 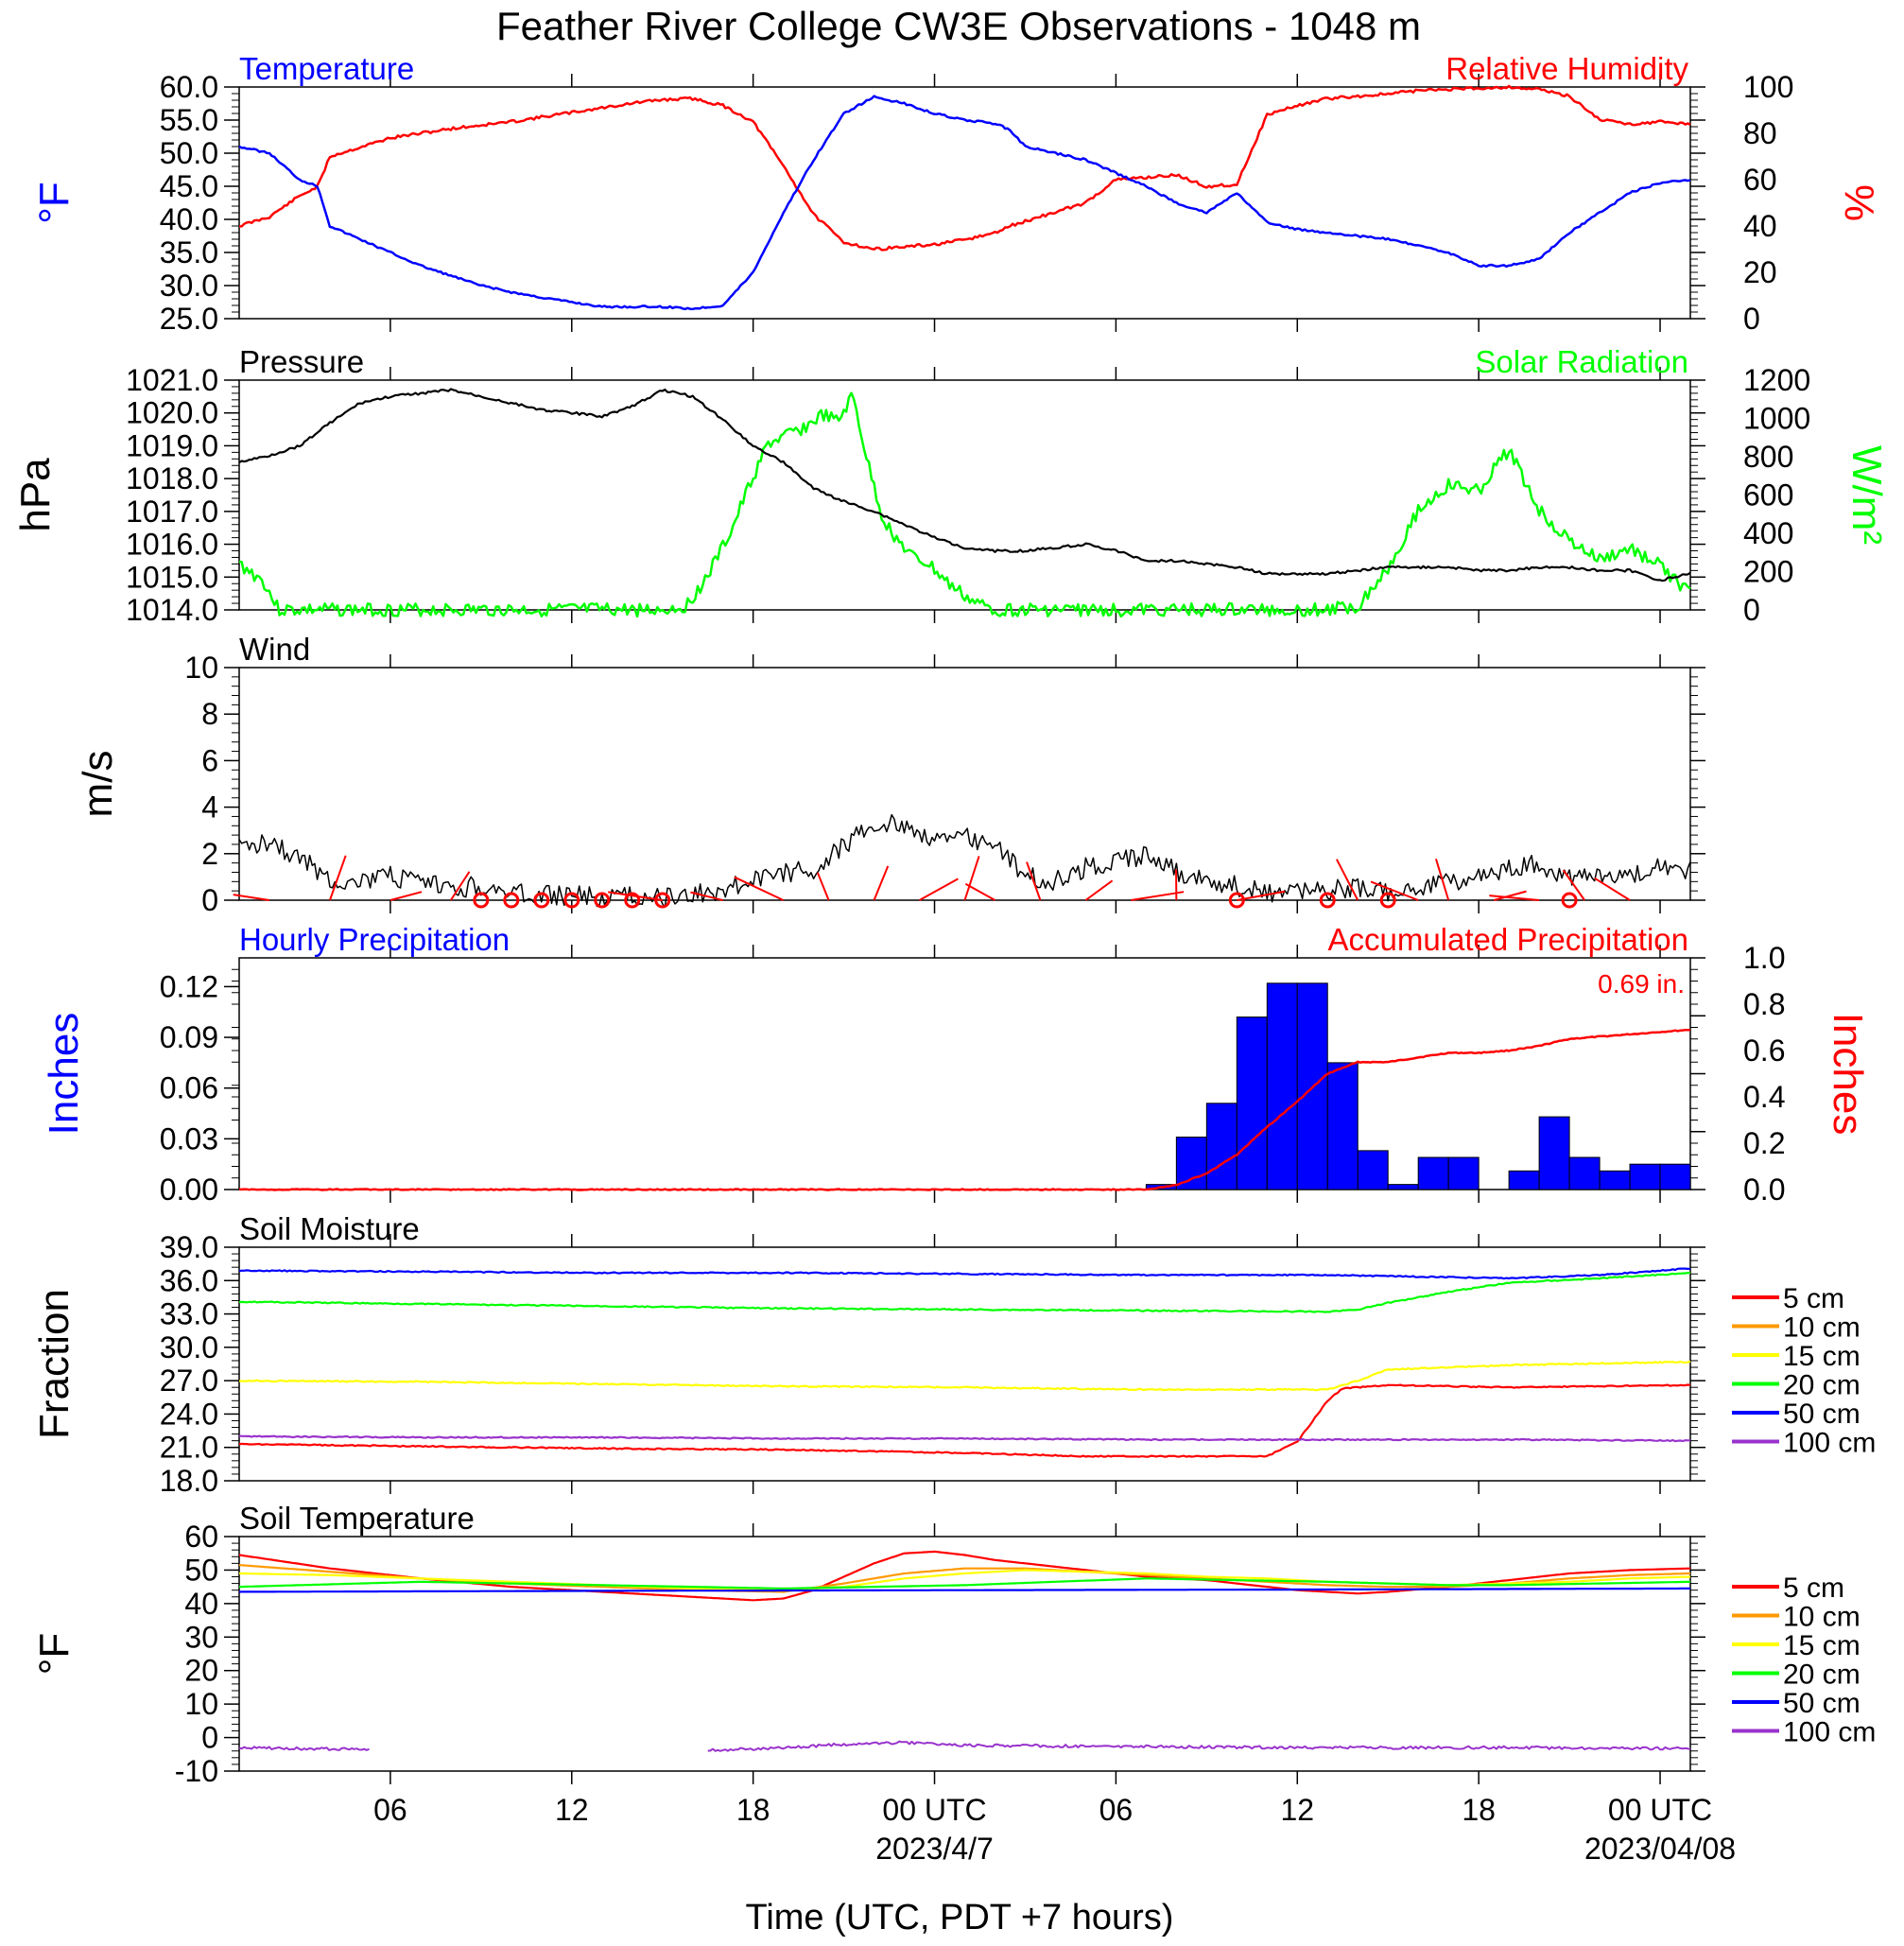 I want to click on left-axis-label: Inches, so click(x=64, y=1074).